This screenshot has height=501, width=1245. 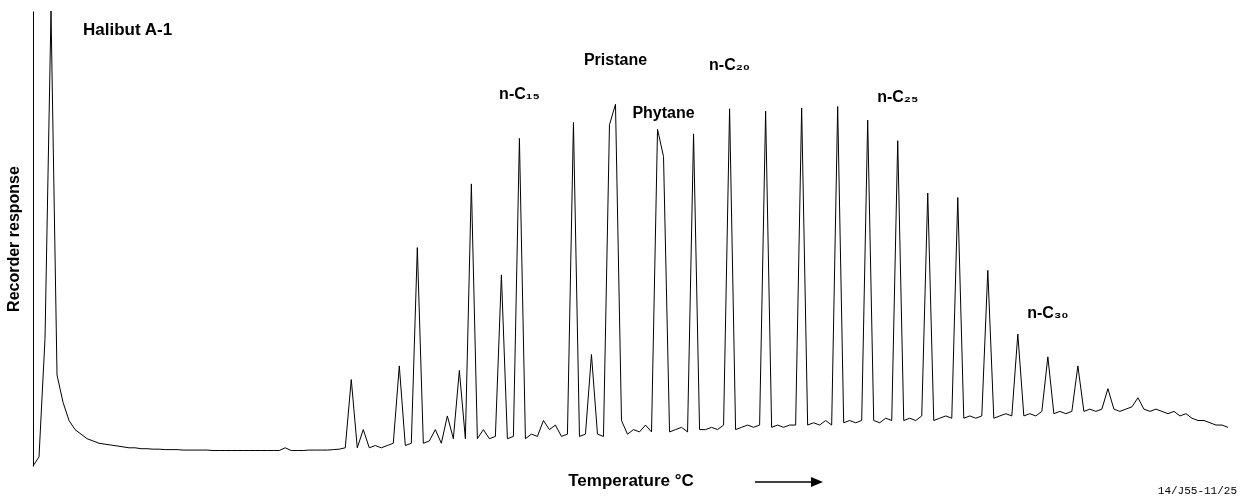 I want to click on text: Halibut A-1, so click(x=128, y=29).